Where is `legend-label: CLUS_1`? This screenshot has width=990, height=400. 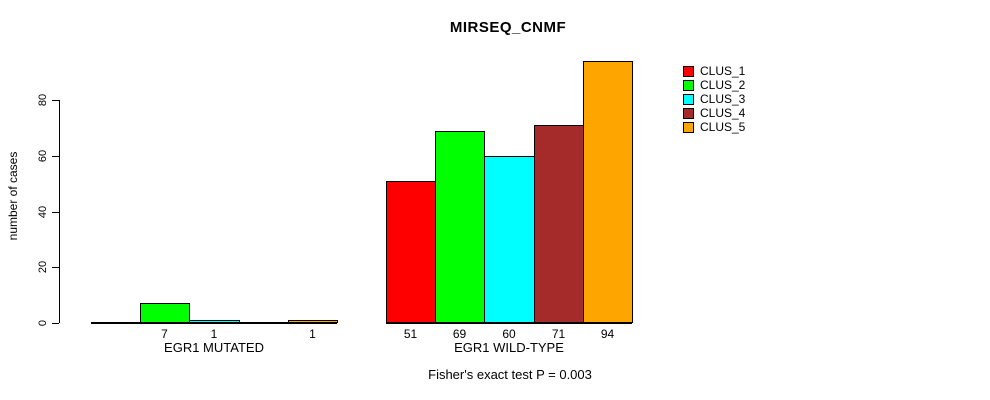 legend-label: CLUS_1 is located at coordinates (723, 71).